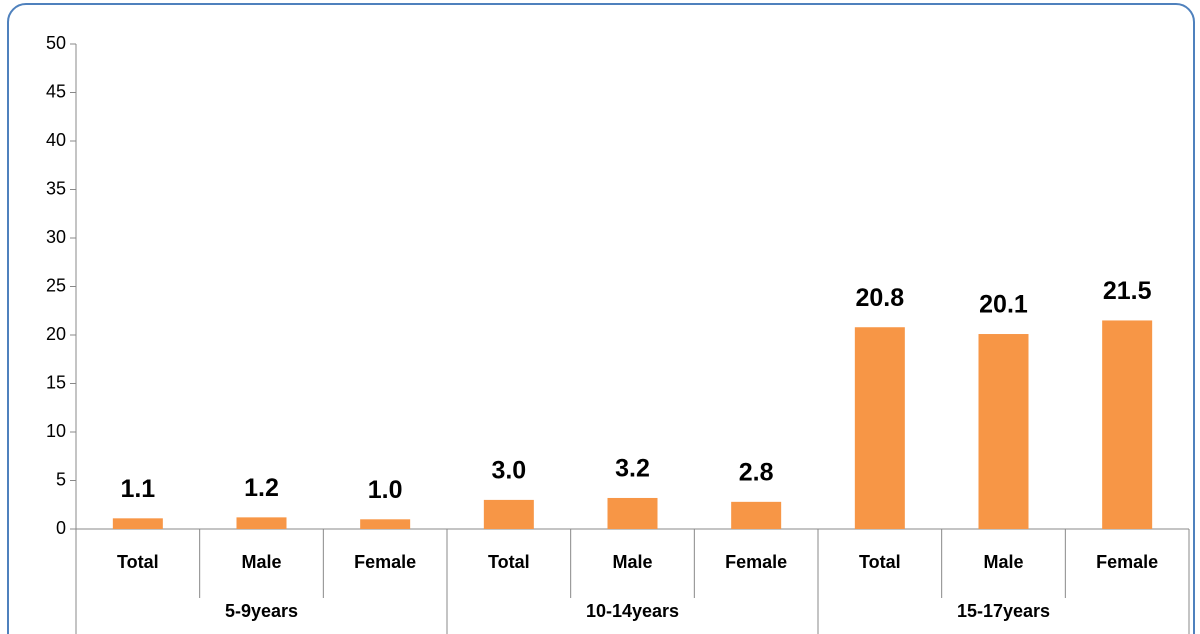 The width and height of the screenshot is (1200, 634). I want to click on value-label: 1.2, so click(261, 488).